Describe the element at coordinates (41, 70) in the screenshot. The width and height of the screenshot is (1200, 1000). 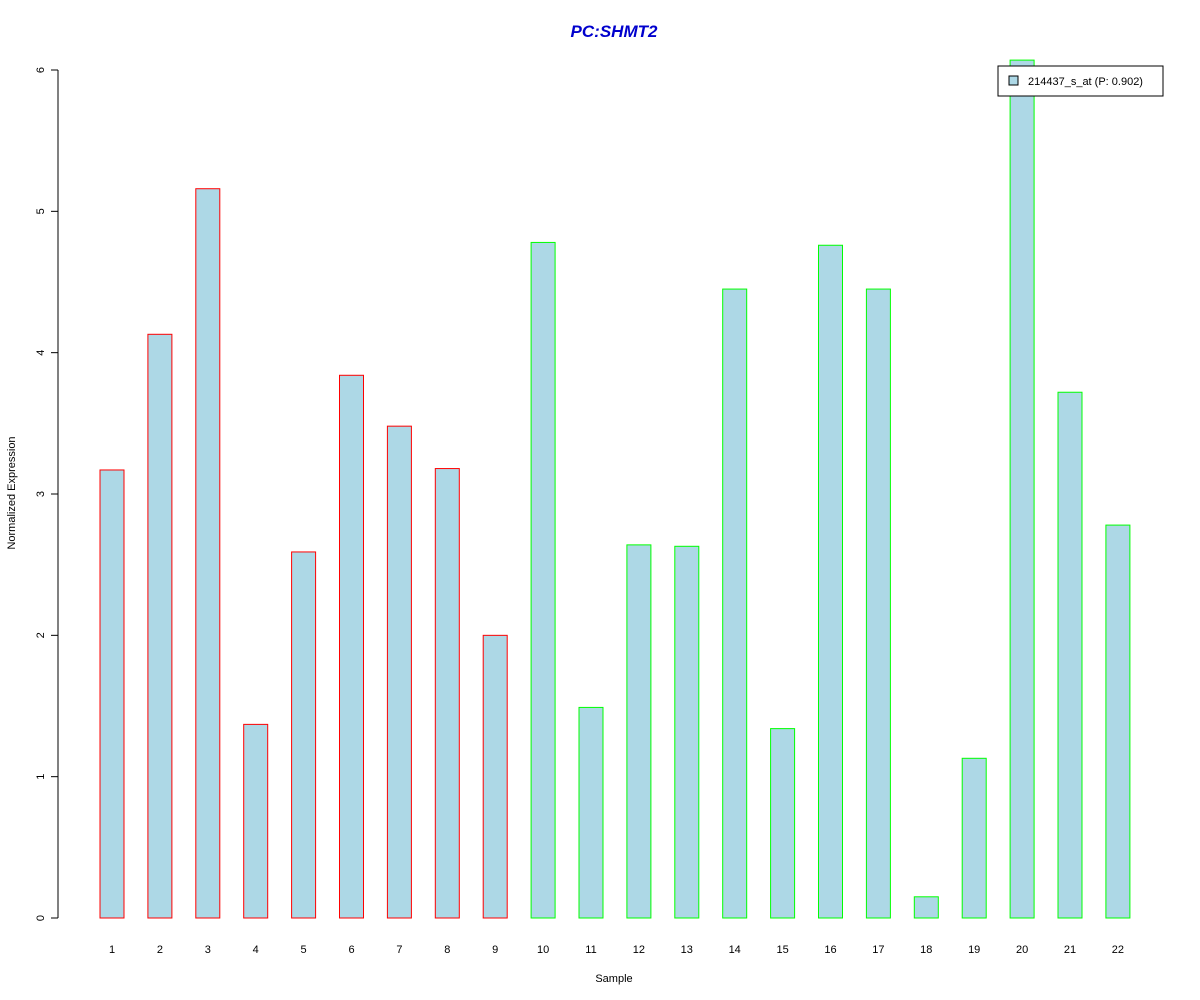
I see `y-tick-label: 6` at that location.